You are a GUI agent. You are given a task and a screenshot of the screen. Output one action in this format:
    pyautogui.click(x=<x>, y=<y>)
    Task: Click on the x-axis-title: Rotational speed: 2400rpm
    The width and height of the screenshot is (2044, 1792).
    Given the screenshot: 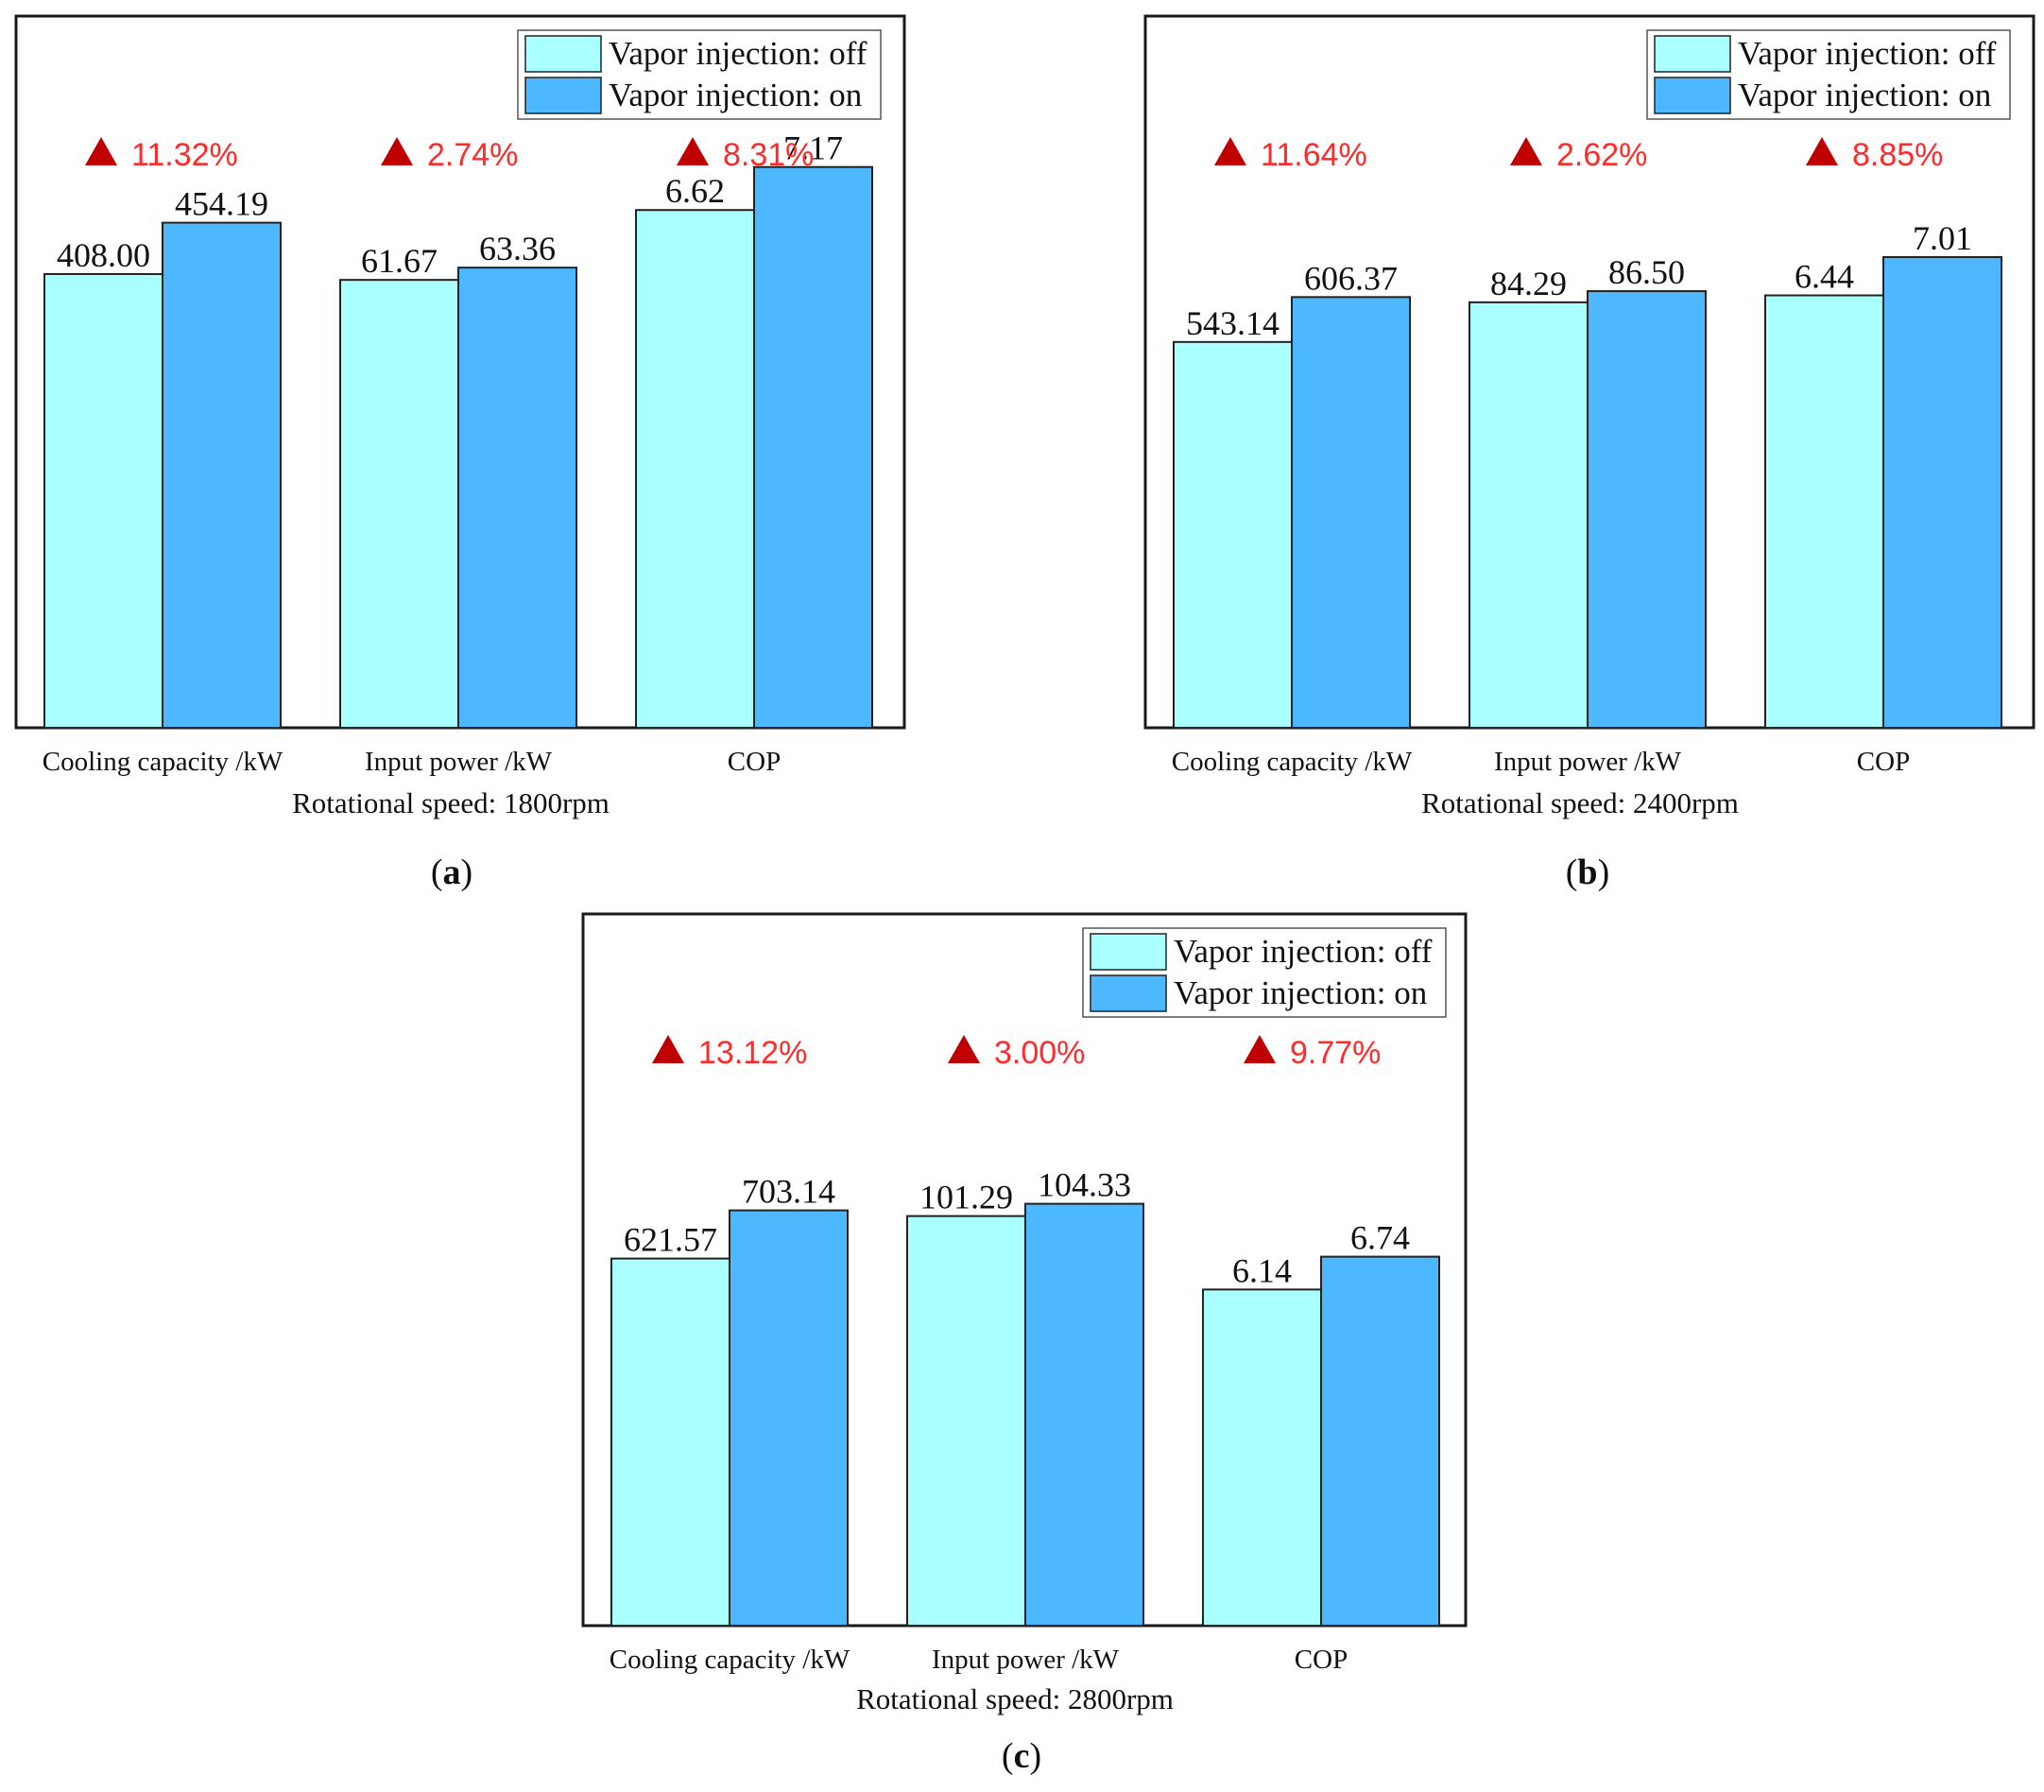 What is the action you would take?
    pyautogui.click(x=1580, y=802)
    